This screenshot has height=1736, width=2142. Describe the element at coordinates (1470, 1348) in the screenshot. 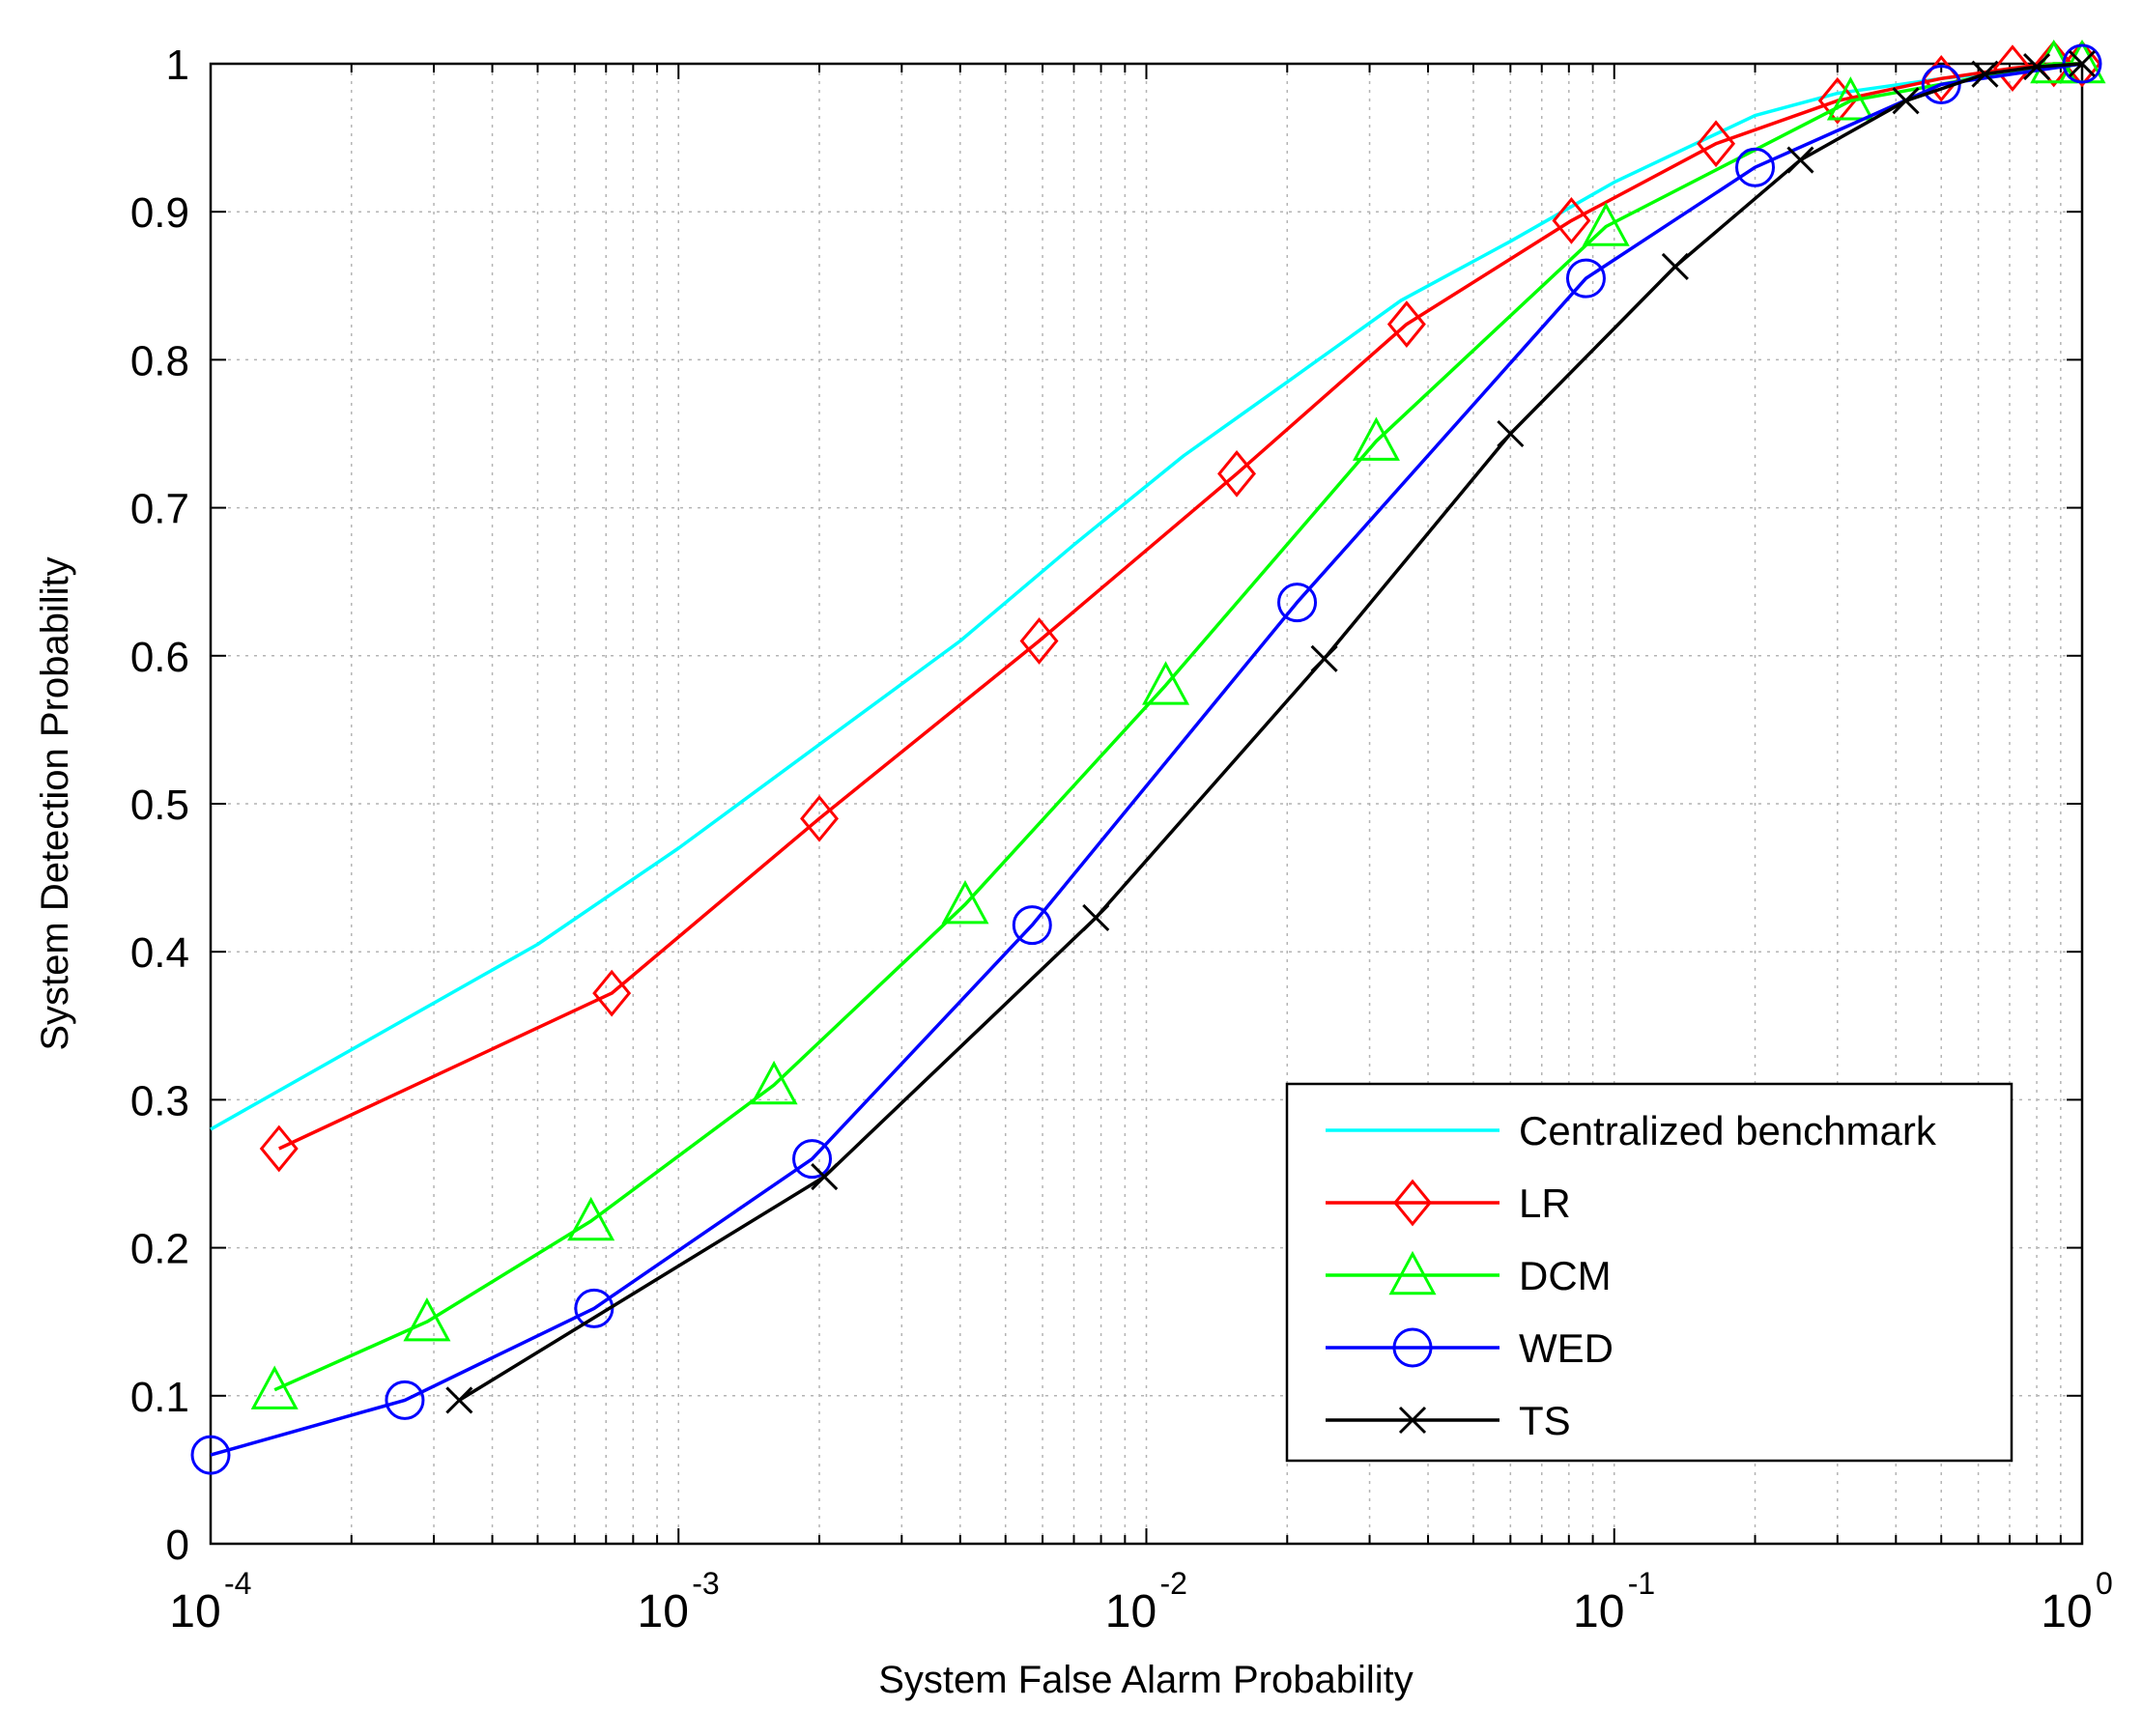

I see `legend-entry-wed: WED` at that location.